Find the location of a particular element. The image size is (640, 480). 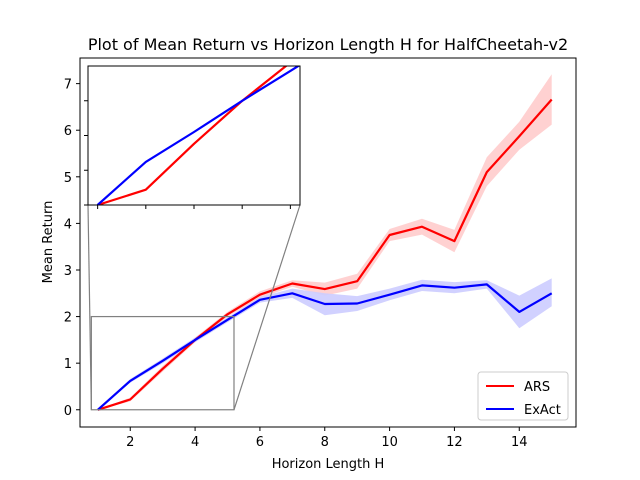

x-tick-label: 14 is located at coordinates (519, 442).